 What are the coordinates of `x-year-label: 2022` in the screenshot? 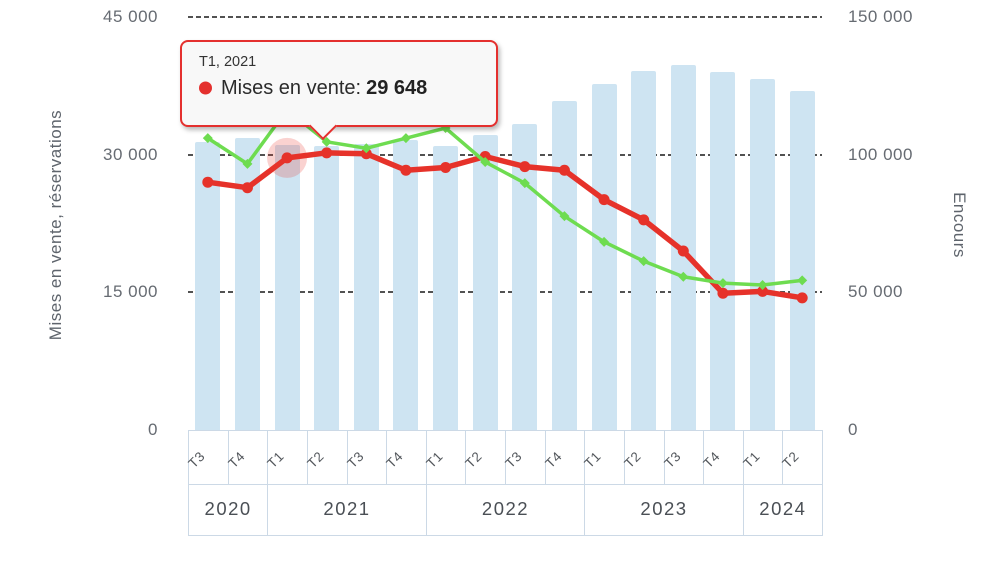 It's located at (505, 509).